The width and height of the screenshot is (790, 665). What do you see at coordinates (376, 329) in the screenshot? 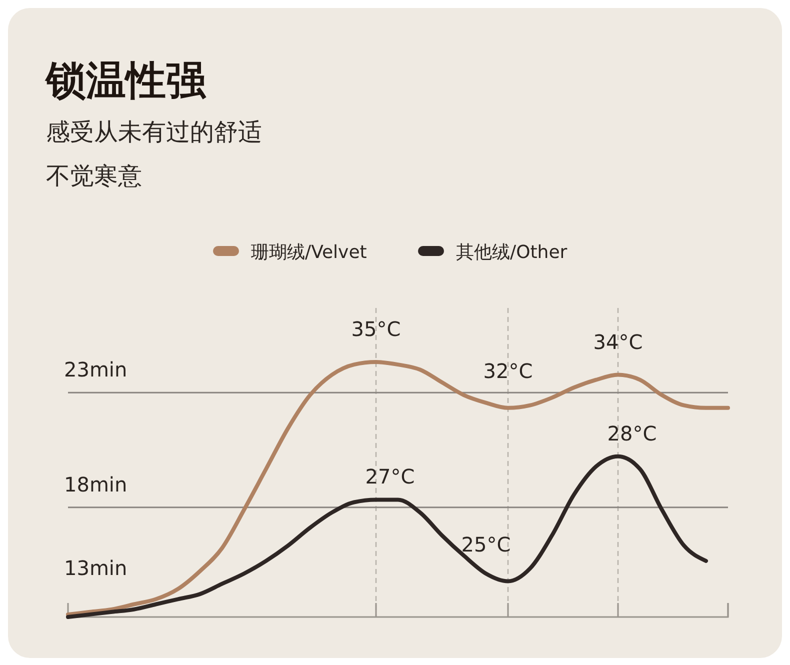
I see `annotation: 35°C` at bounding box center [376, 329].